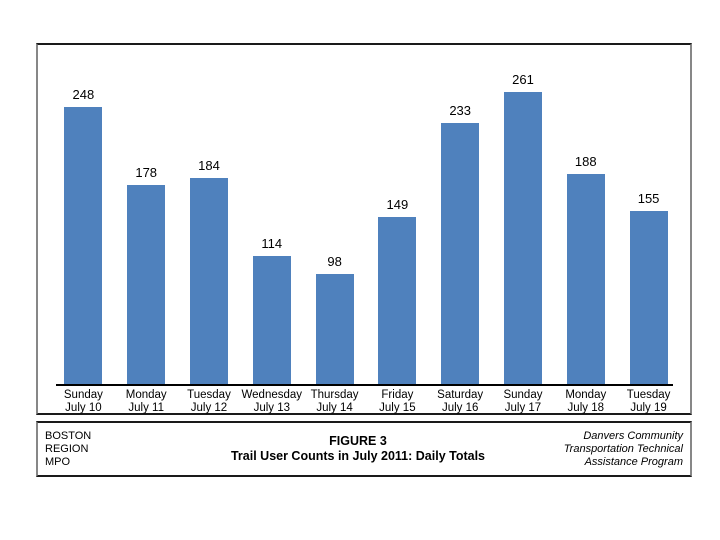  I want to click on x-axis-line, so click(364, 385).